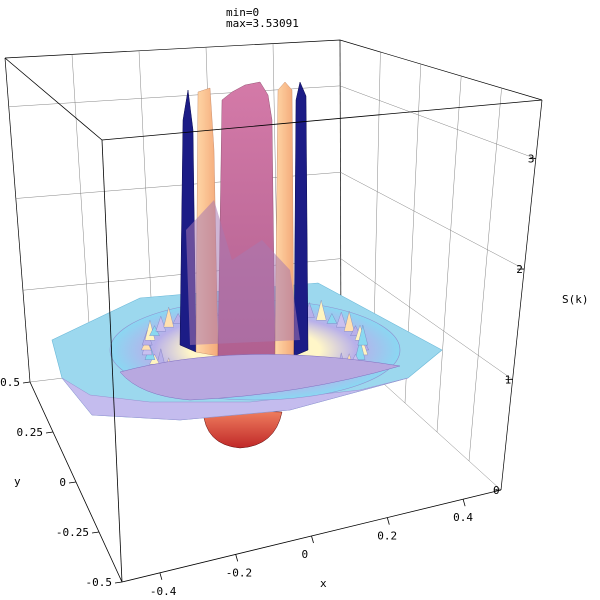 The height and width of the screenshot is (600, 600). What do you see at coordinates (99, 582) in the screenshot?
I see `y-tick-label: -0.5` at bounding box center [99, 582].